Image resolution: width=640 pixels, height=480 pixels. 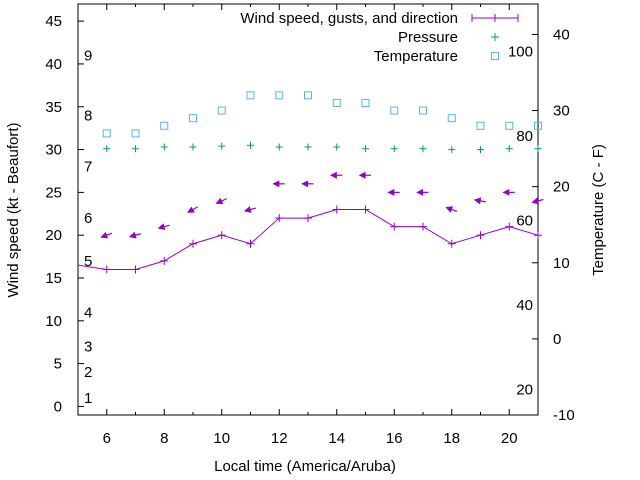 I want to click on y-tick-label: 25, so click(x=53, y=192).